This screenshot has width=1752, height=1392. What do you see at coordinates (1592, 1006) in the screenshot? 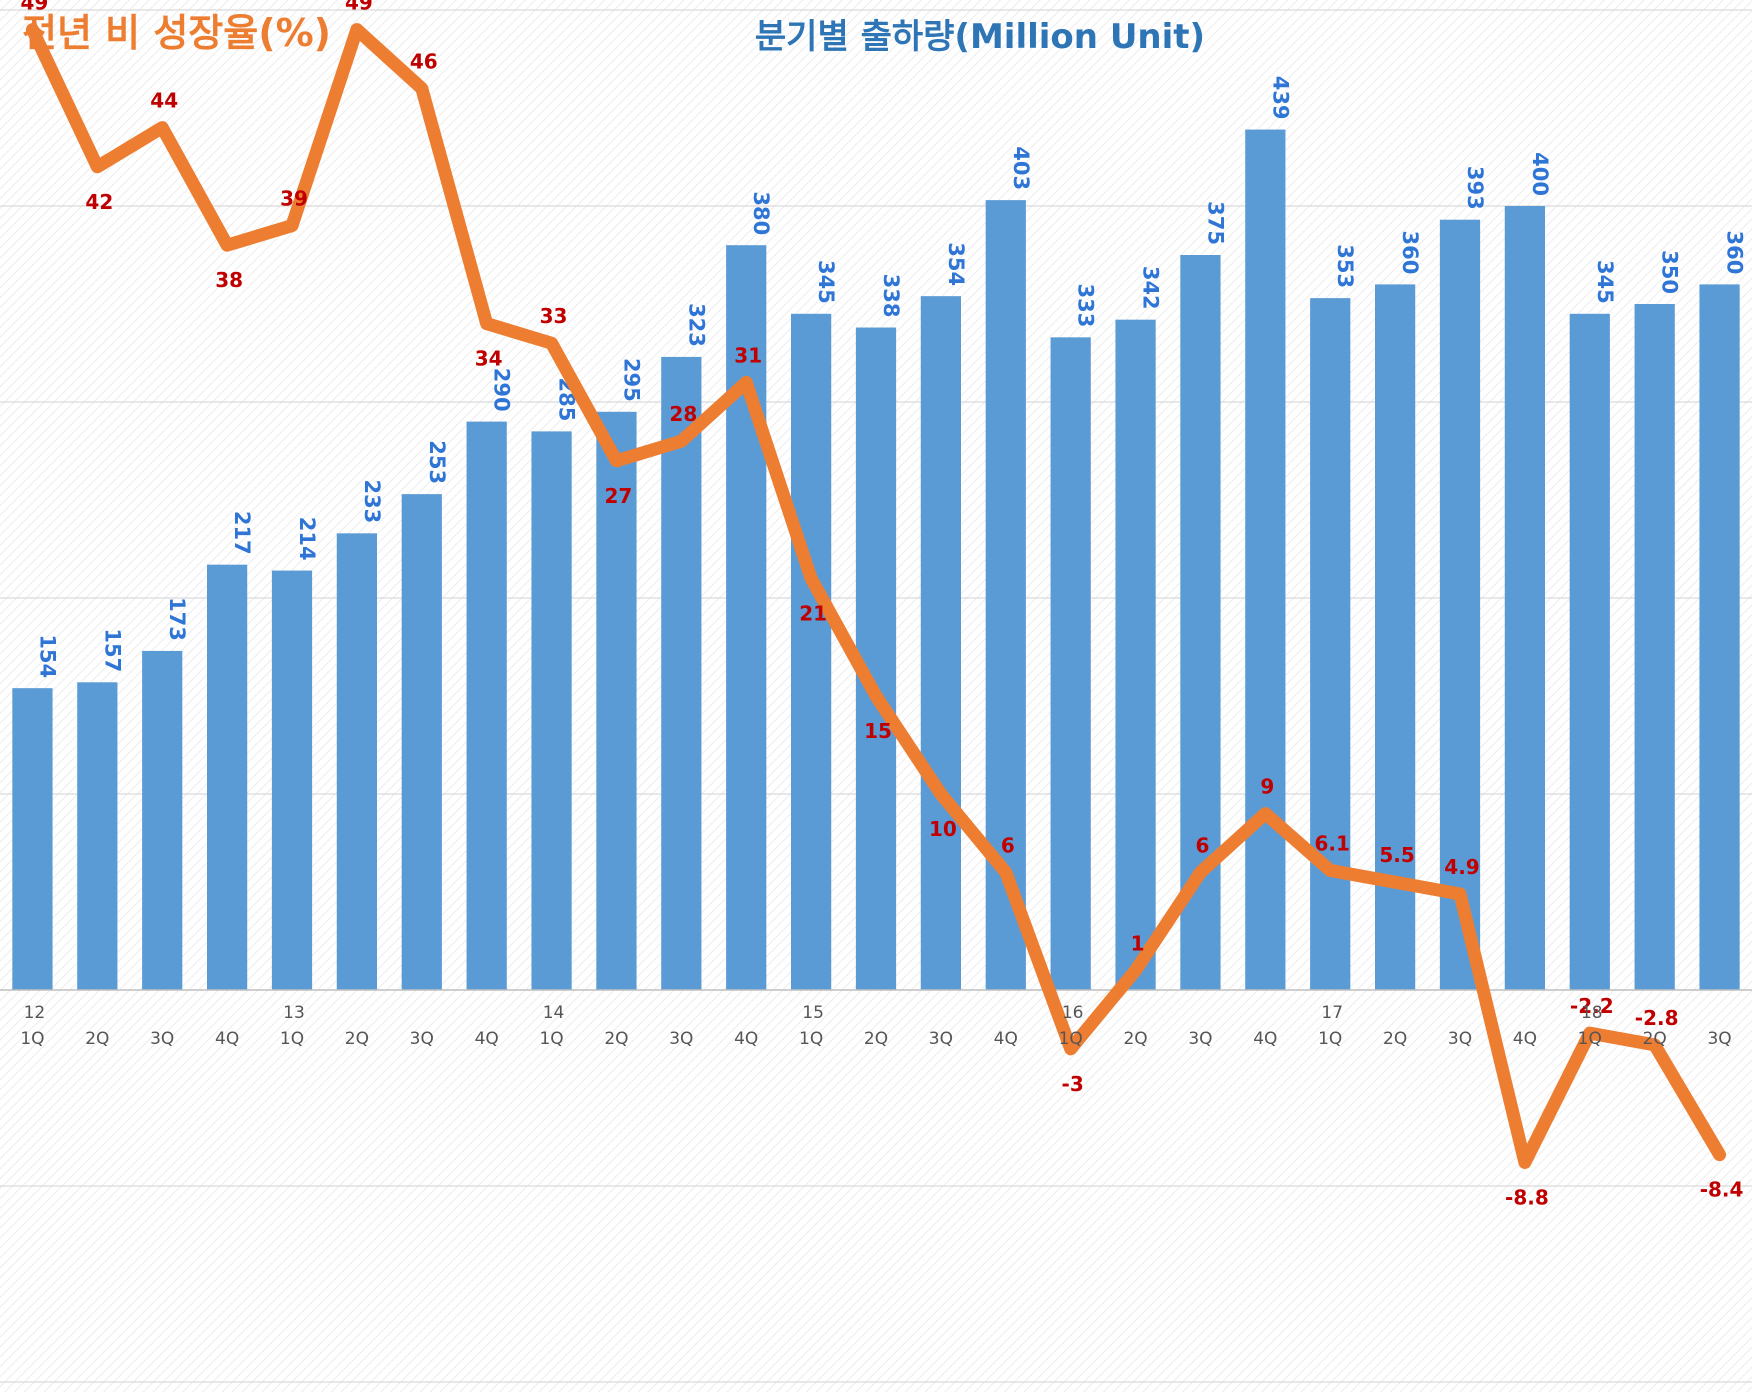
I see `growth-value-label: -2.2` at bounding box center [1592, 1006].